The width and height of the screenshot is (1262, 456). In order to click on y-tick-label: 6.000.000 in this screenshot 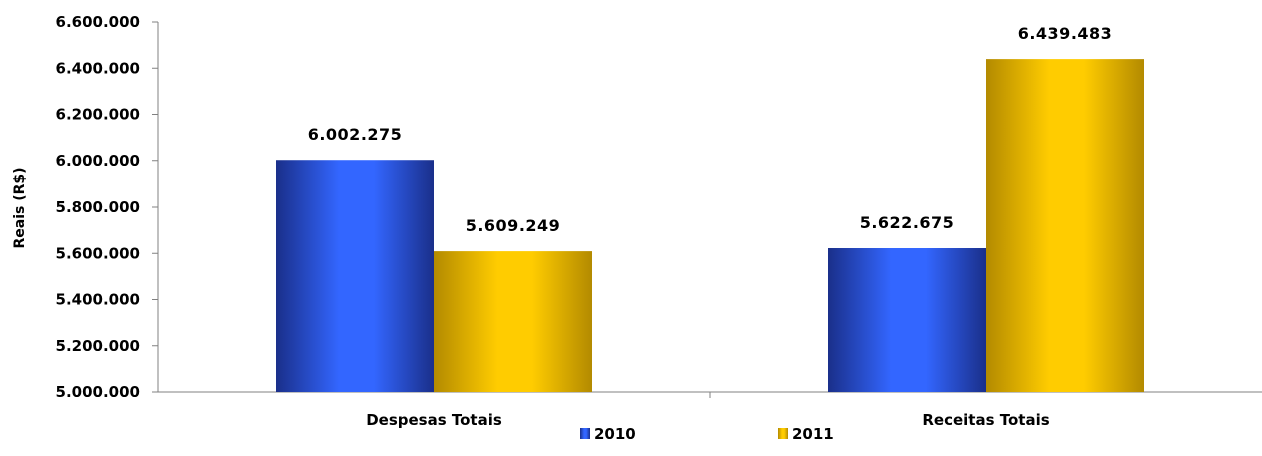, I will do `click(98, 161)`.